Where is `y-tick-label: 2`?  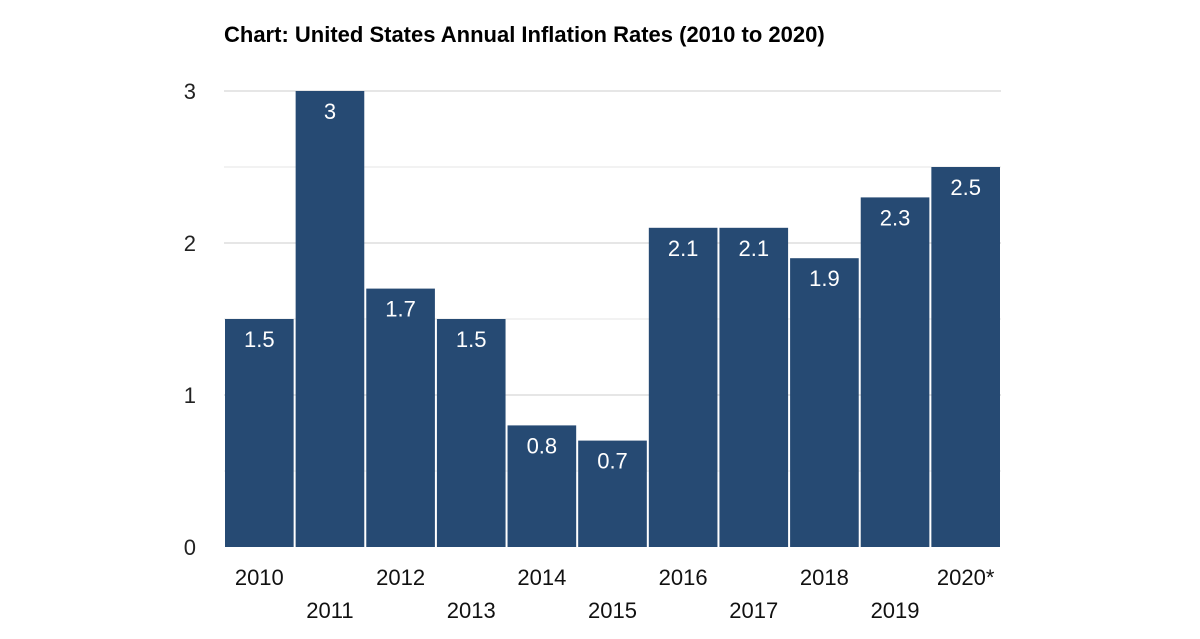
y-tick-label: 2 is located at coordinates (190, 243).